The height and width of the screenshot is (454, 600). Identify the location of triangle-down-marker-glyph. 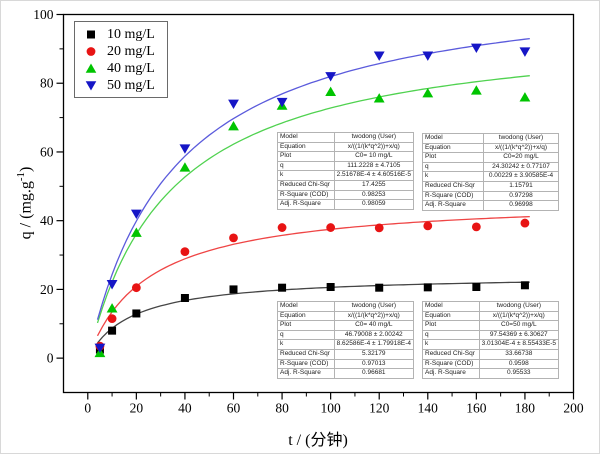
(91, 86).